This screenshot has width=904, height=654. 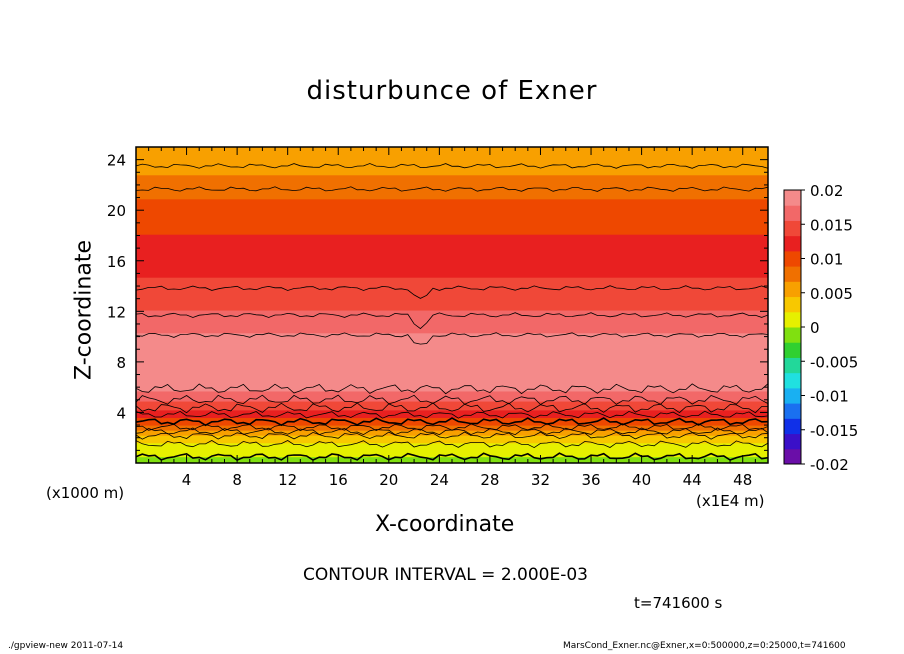 I want to click on x-unit-note: (x1E4 m), so click(x=730, y=501).